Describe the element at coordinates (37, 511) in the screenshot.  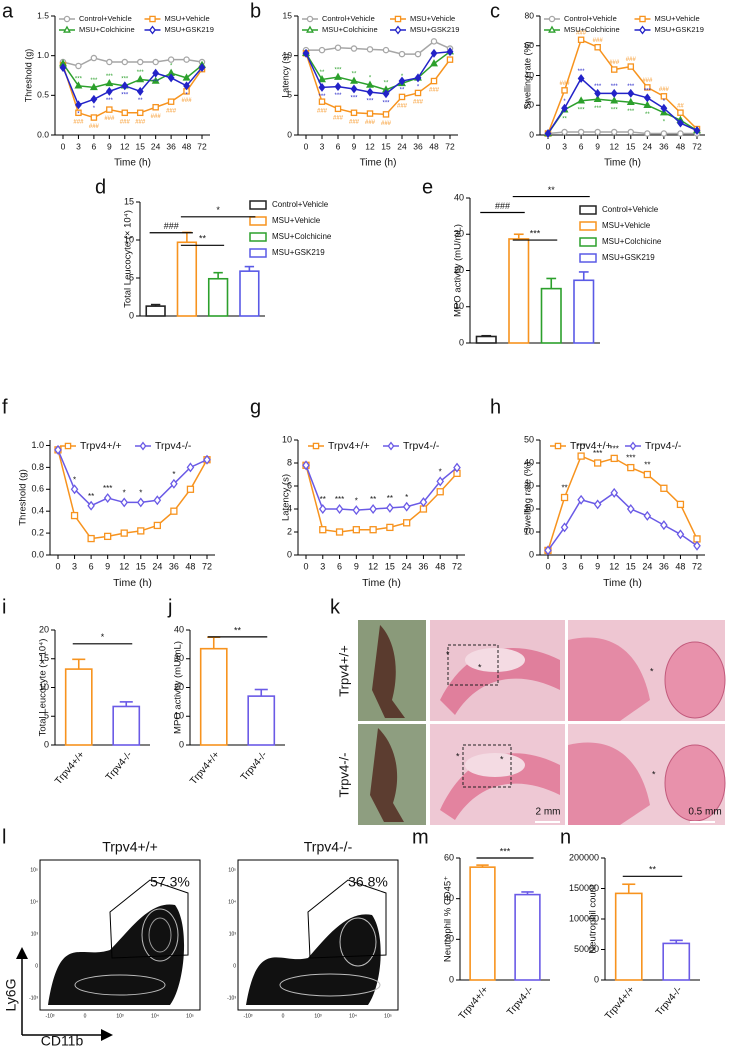
I see `y-tick-label: 0.4` at that location.